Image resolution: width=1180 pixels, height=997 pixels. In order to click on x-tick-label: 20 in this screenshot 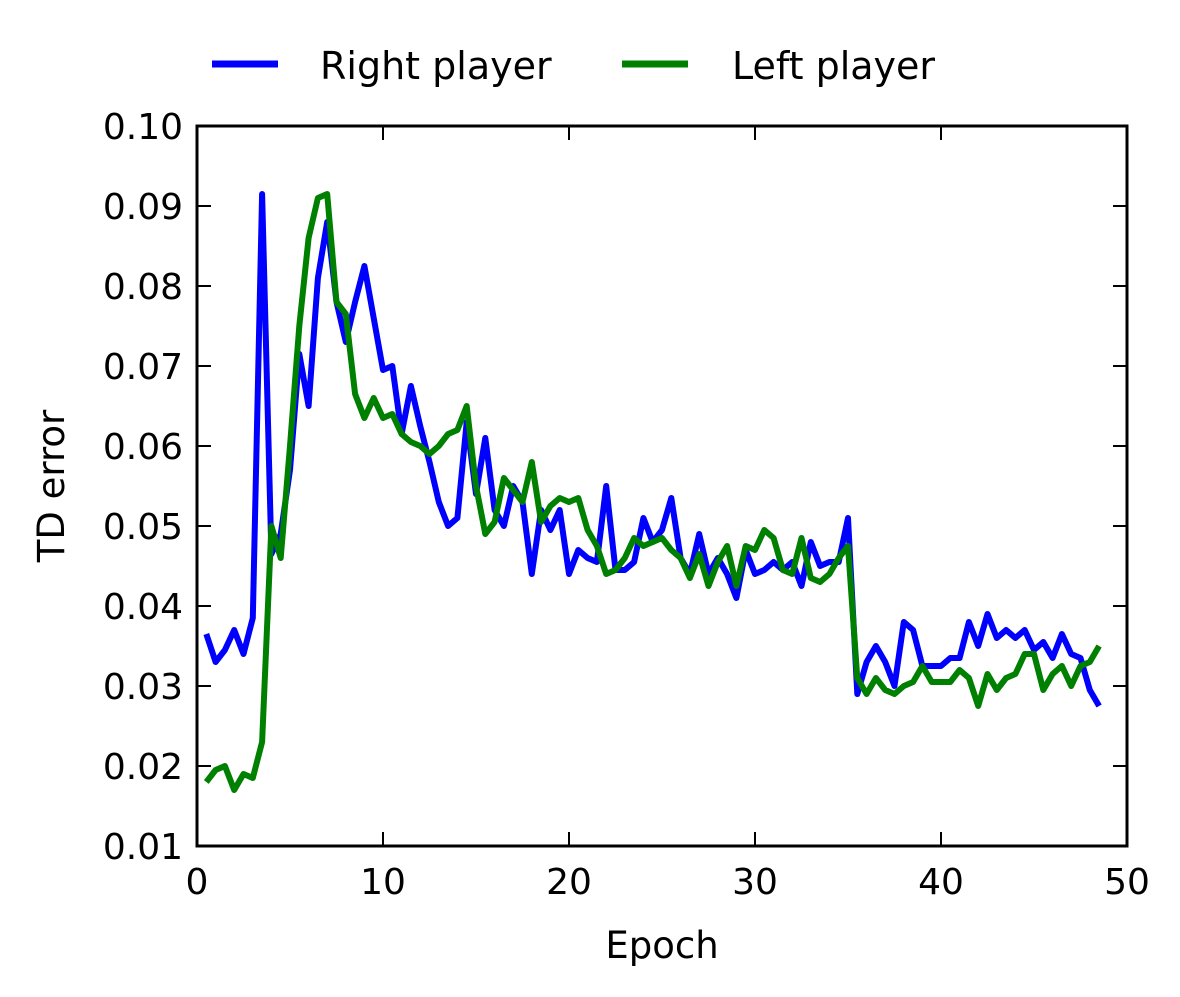, I will do `click(569, 882)`.